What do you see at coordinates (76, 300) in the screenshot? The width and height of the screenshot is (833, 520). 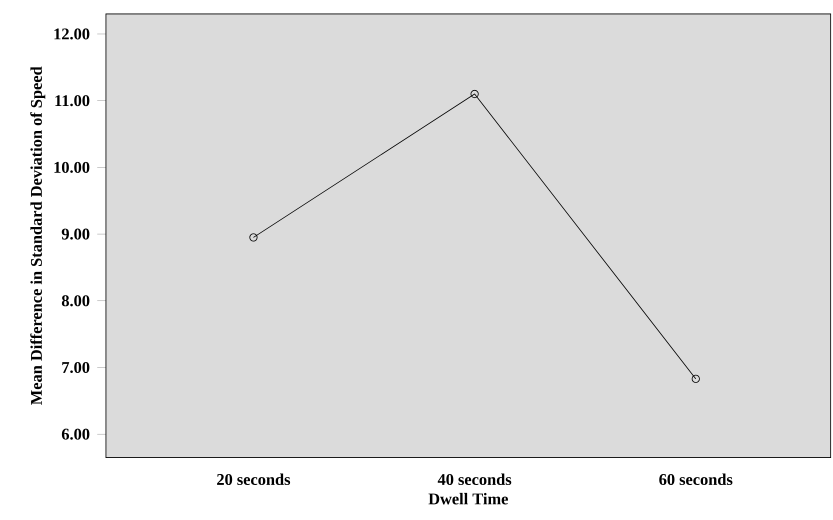 I see `y-tick-label: 8.00` at bounding box center [76, 300].